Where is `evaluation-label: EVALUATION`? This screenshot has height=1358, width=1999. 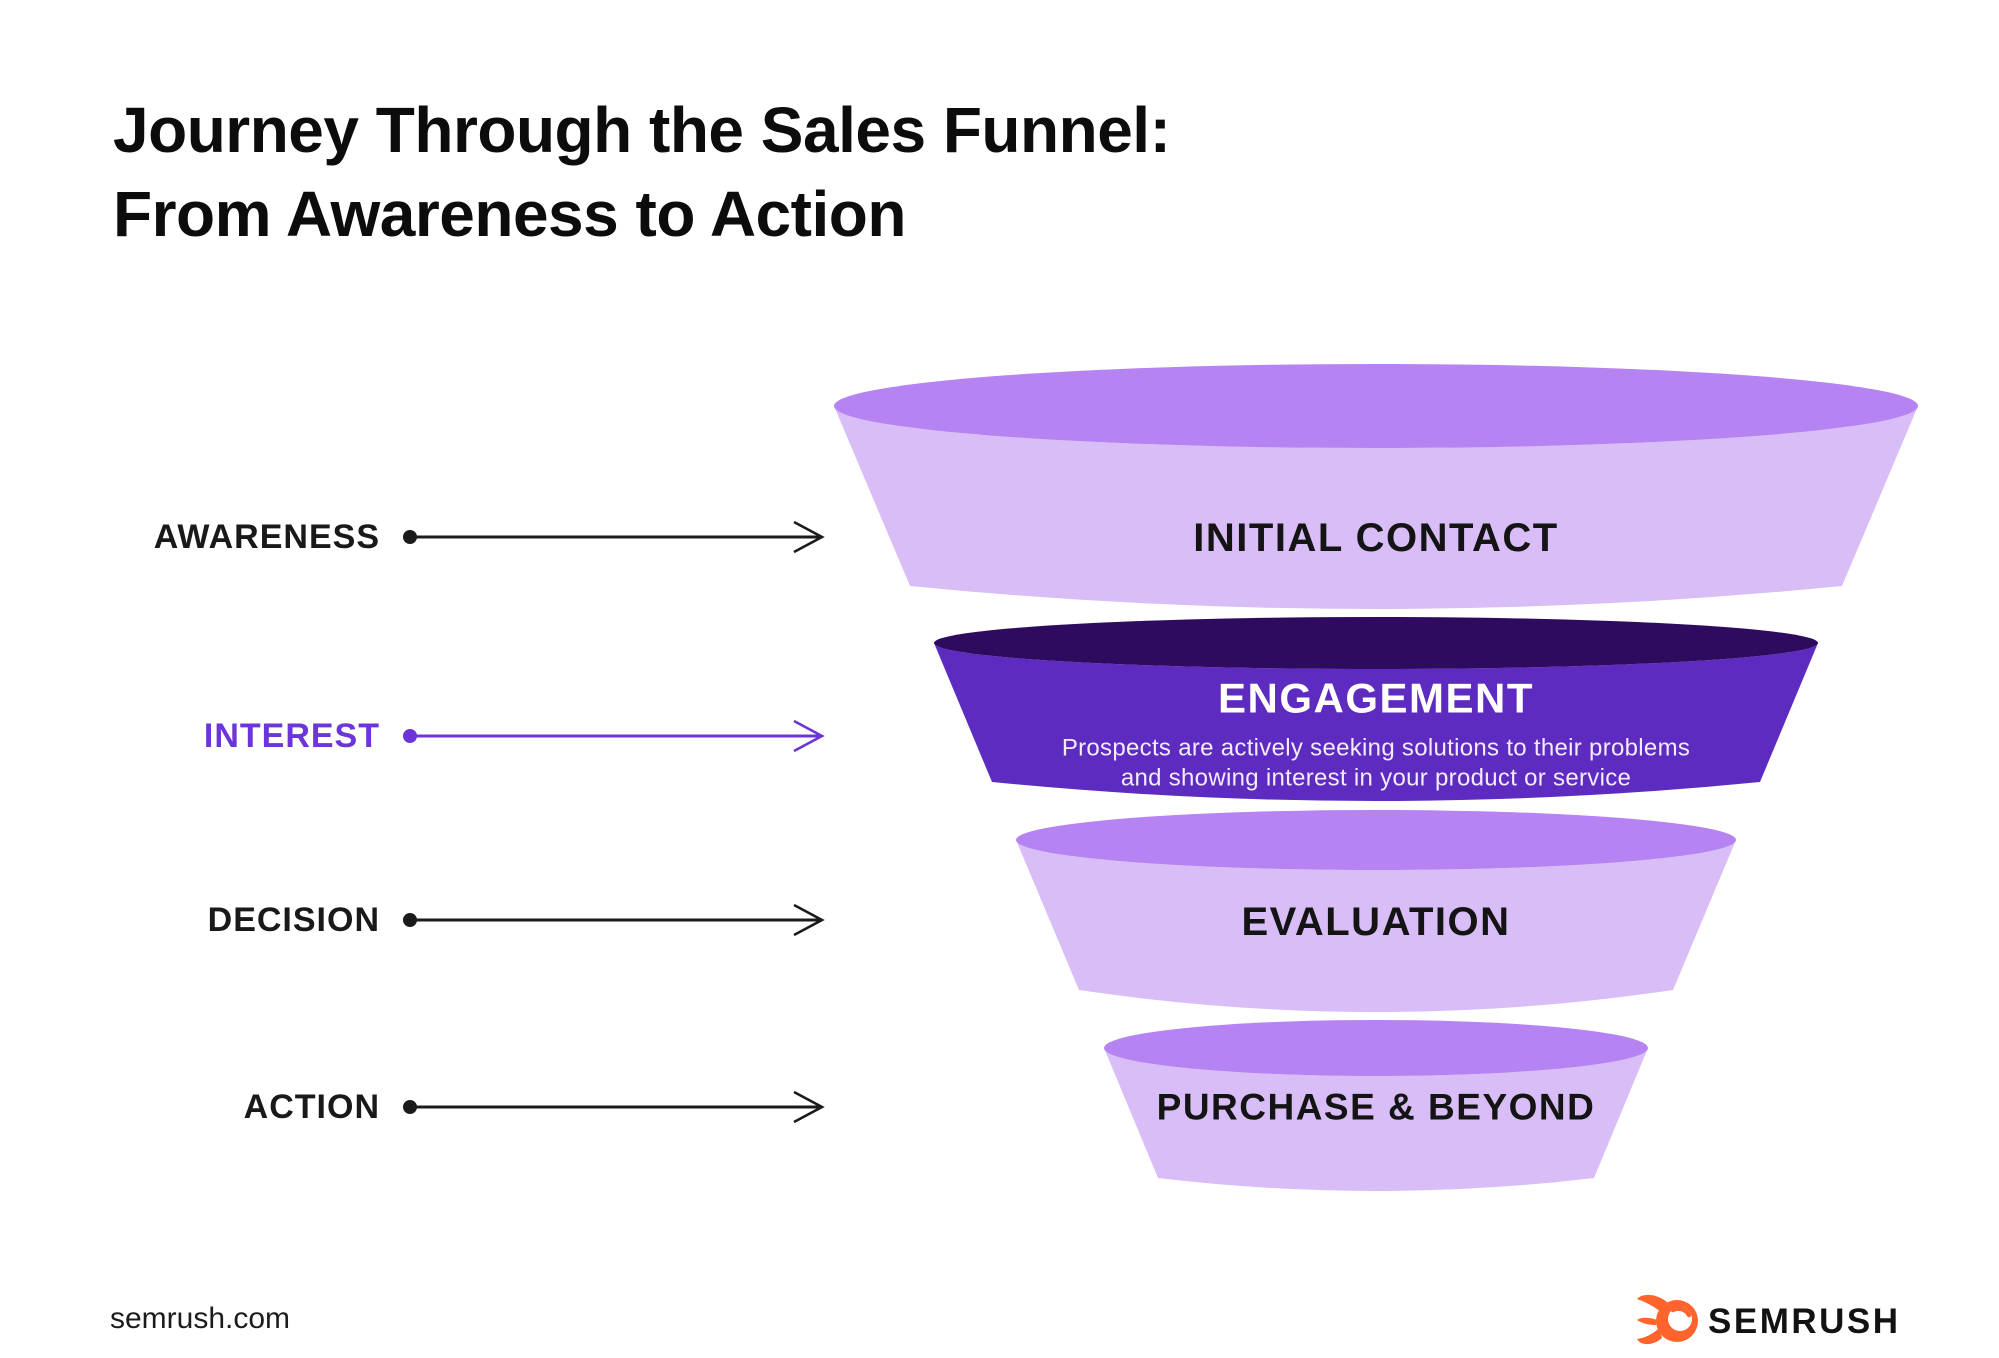 evaluation-label: EVALUATION is located at coordinates (1375, 922).